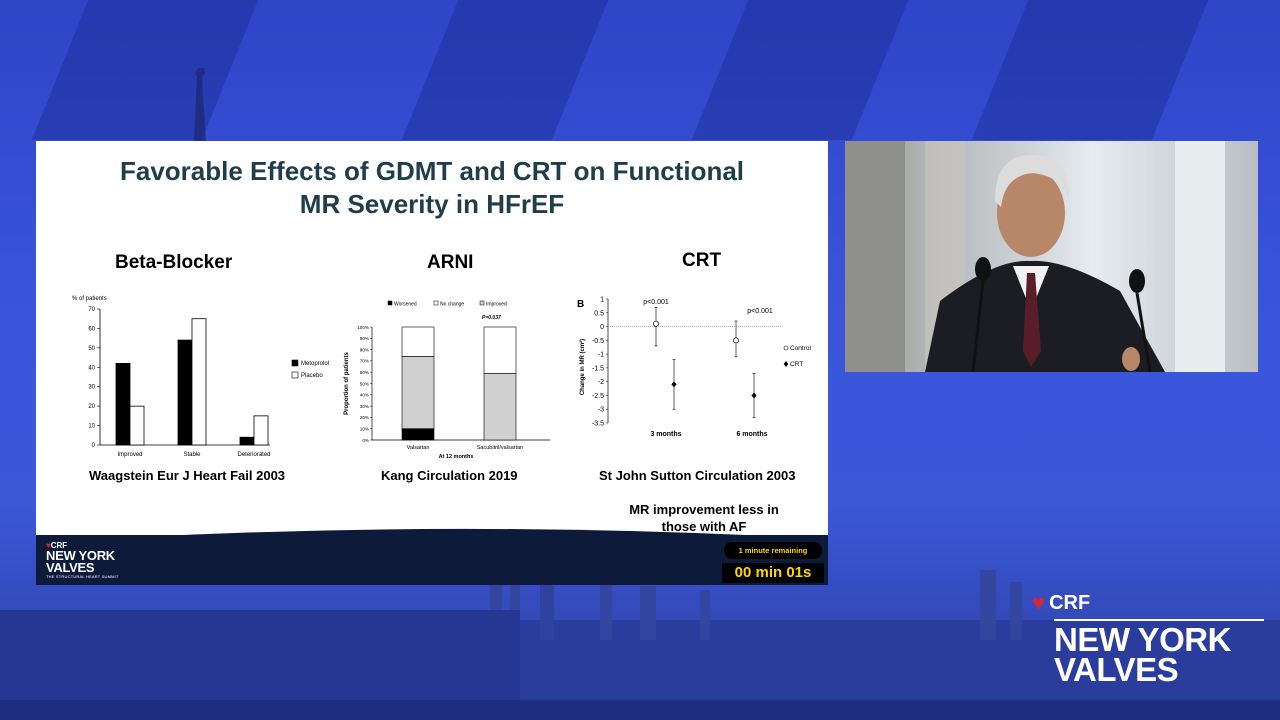 This screenshot has width=1280, height=720. What do you see at coordinates (500, 448) in the screenshot?
I see `x-tick-label: Sacubitril/valsartan` at bounding box center [500, 448].